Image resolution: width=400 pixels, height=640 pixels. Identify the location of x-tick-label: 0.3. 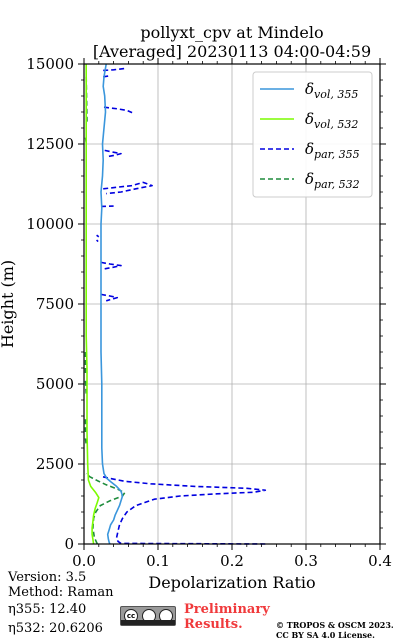
(306, 561).